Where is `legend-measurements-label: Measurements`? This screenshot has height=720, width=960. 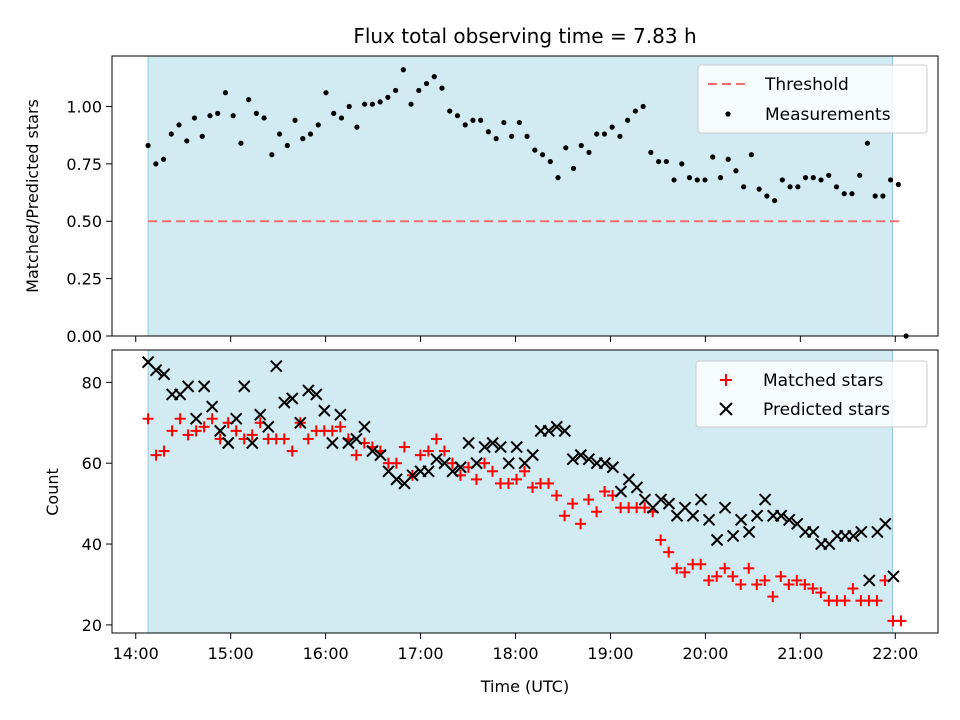 legend-measurements-label: Measurements is located at coordinates (828, 115).